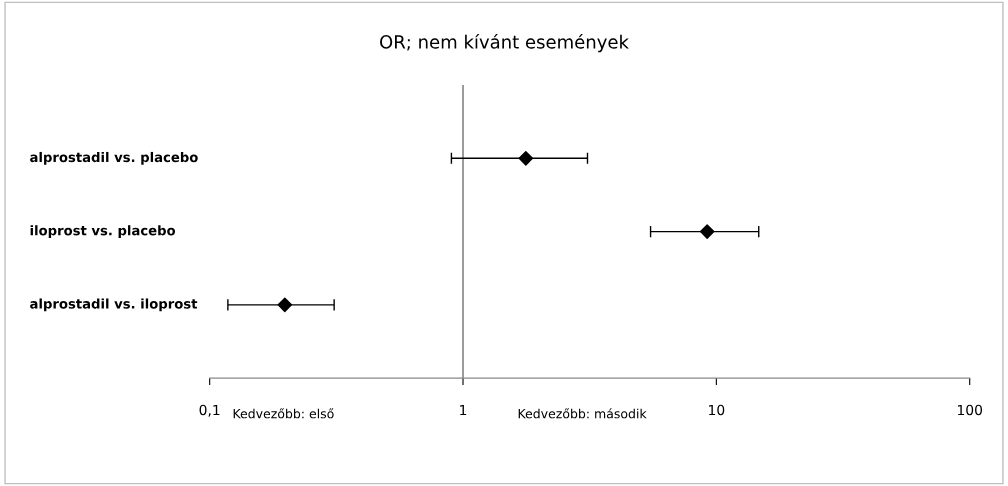 This screenshot has height=486, width=1008. What do you see at coordinates (717, 410) in the screenshot?
I see `x-tick-label: 10` at bounding box center [717, 410].